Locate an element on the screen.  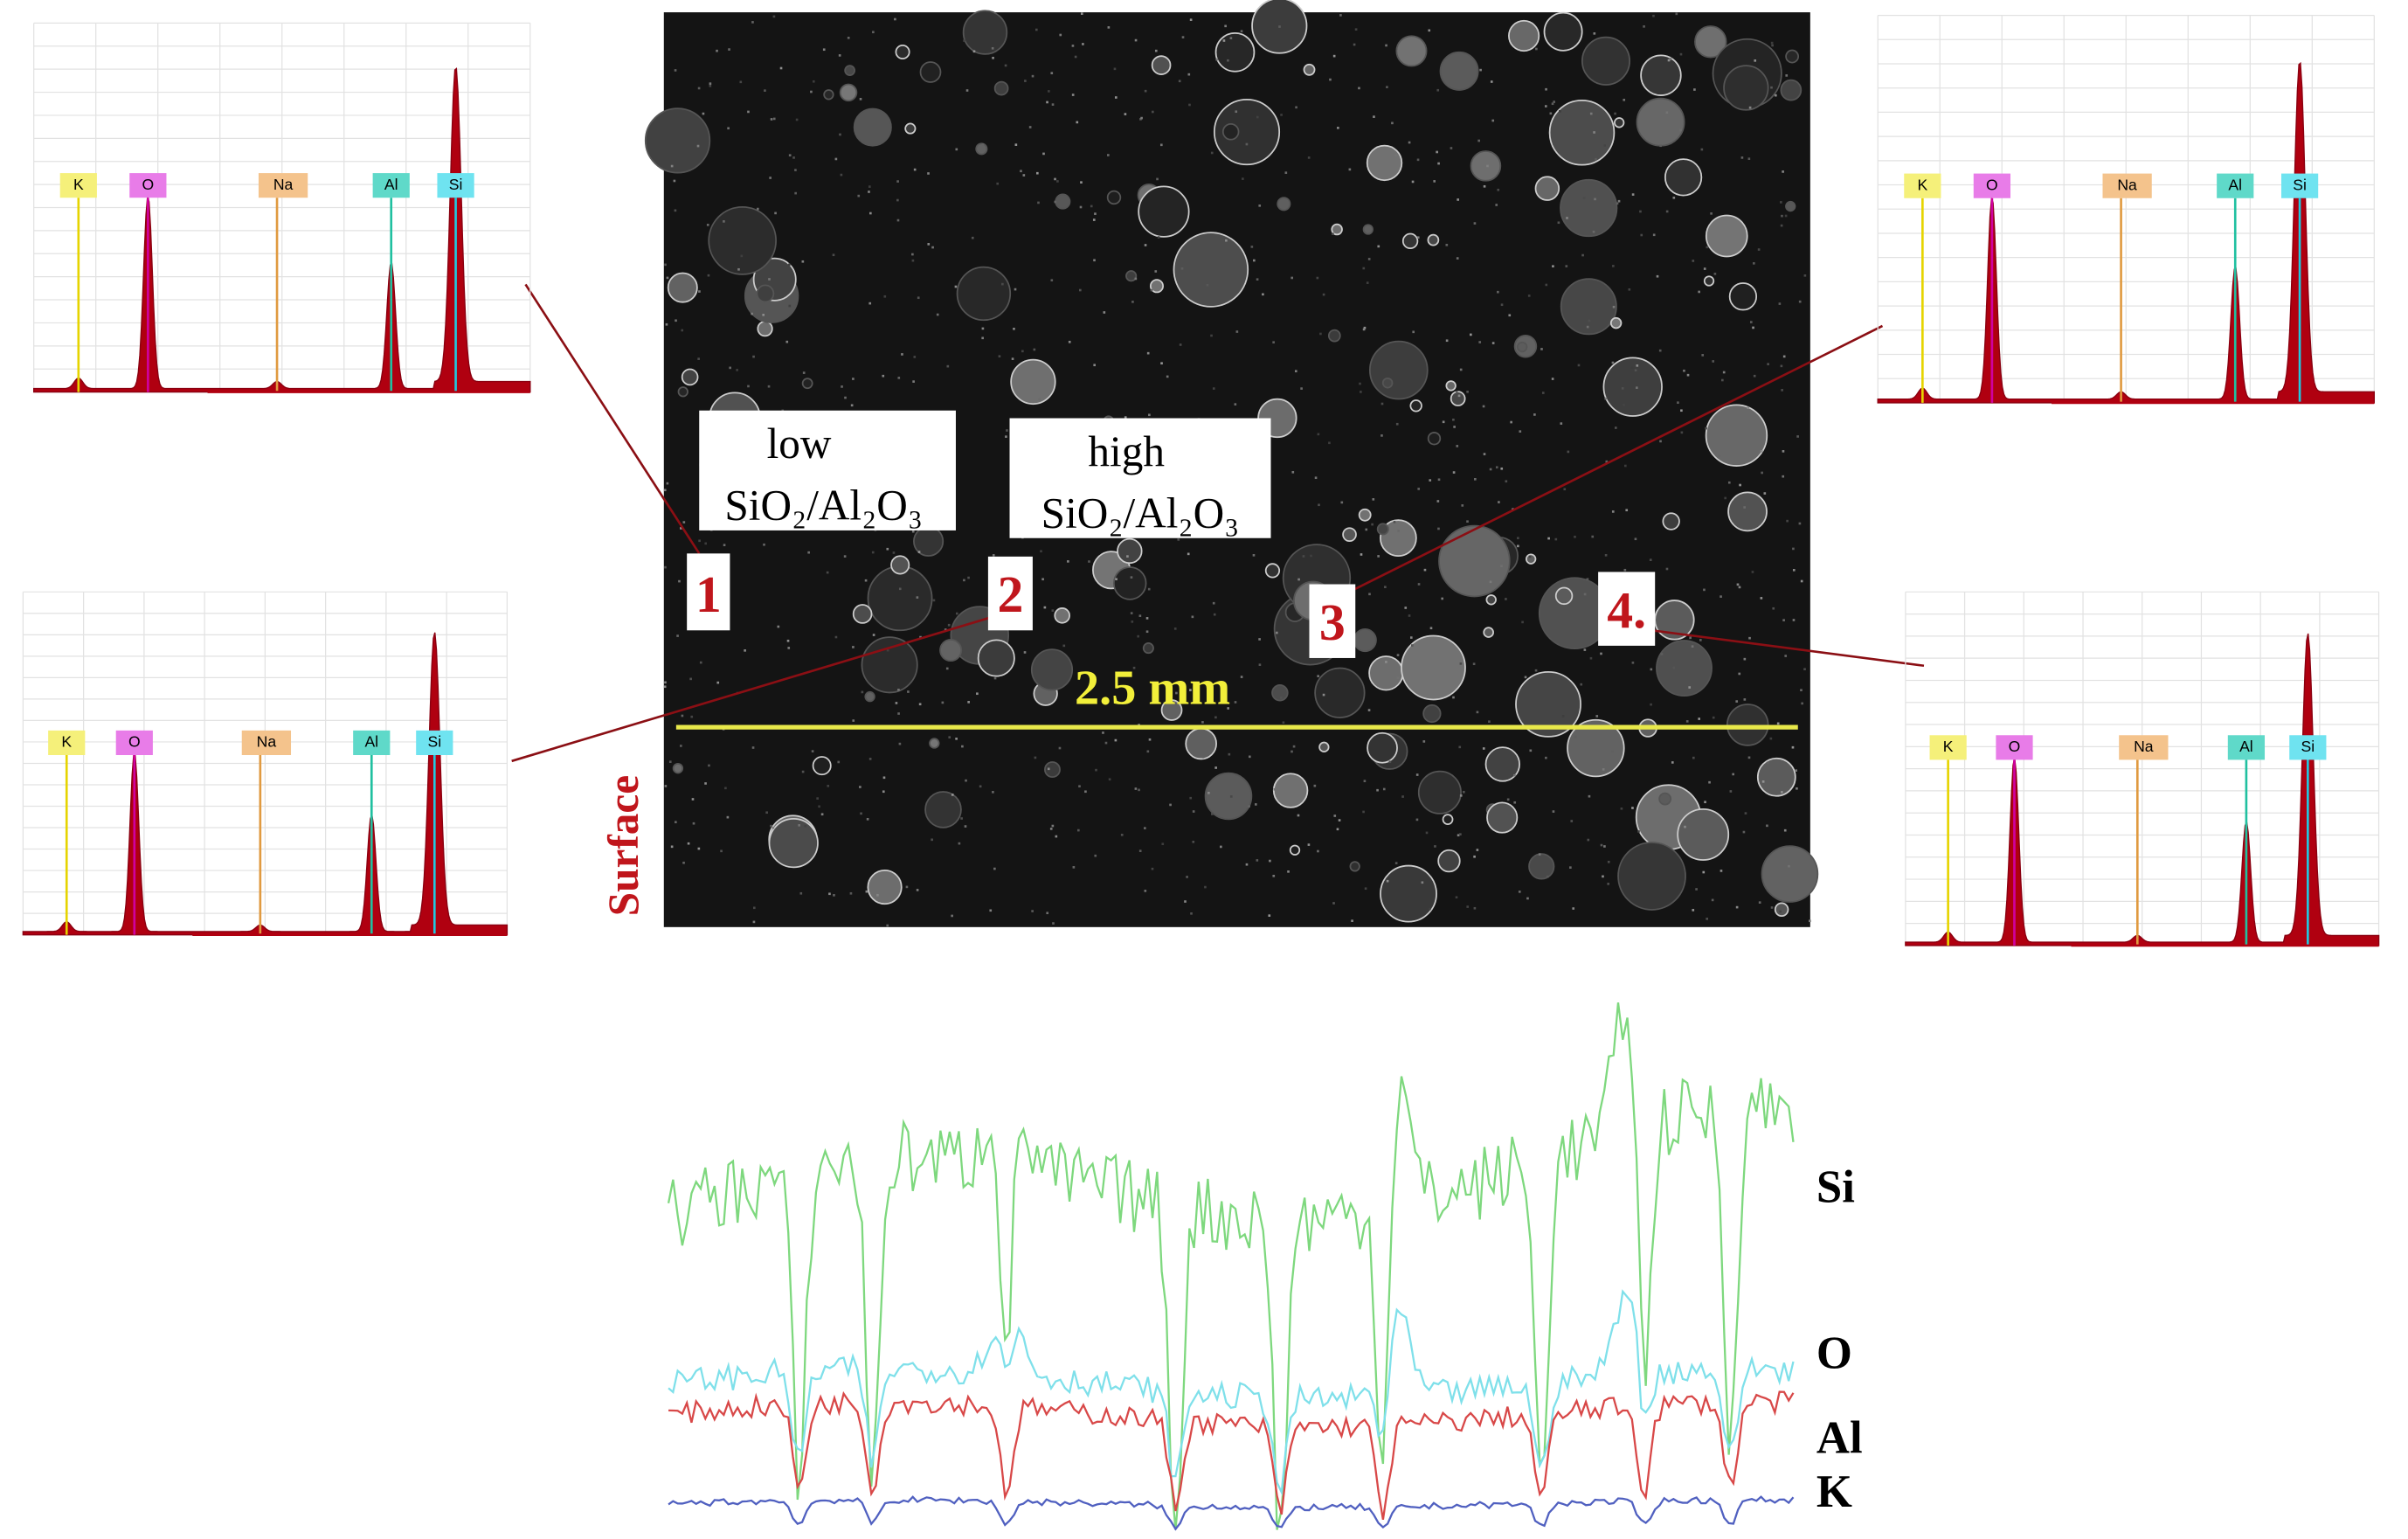
profile-label: K is located at coordinates (1834, 1492).